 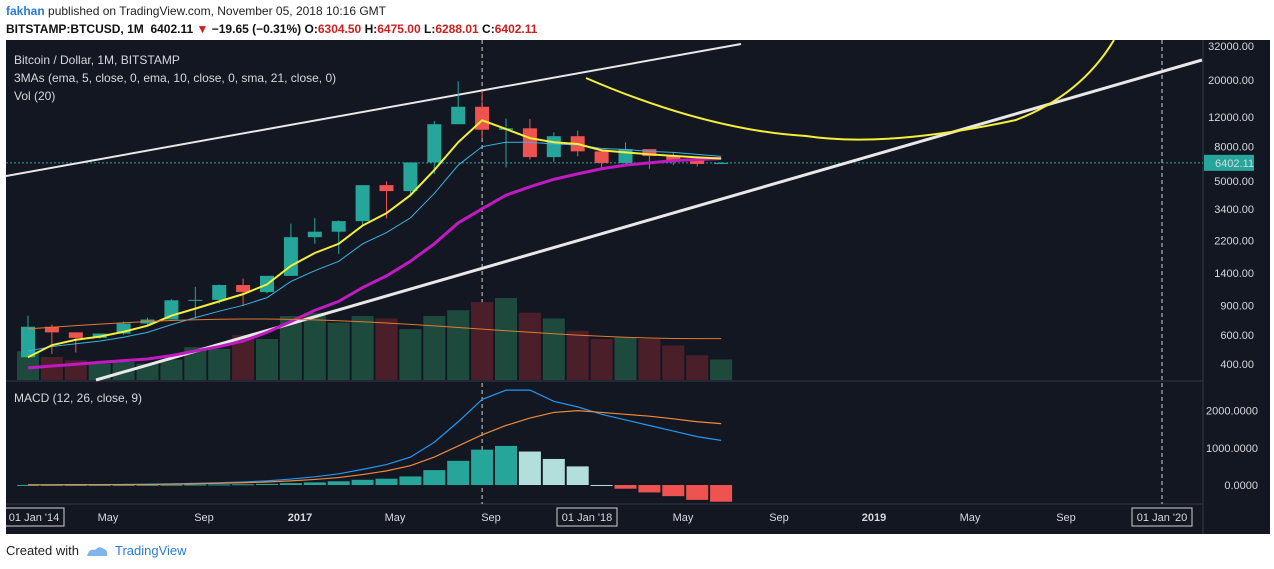 I want to click on footer: Created with TradingView, so click(x=96, y=550).